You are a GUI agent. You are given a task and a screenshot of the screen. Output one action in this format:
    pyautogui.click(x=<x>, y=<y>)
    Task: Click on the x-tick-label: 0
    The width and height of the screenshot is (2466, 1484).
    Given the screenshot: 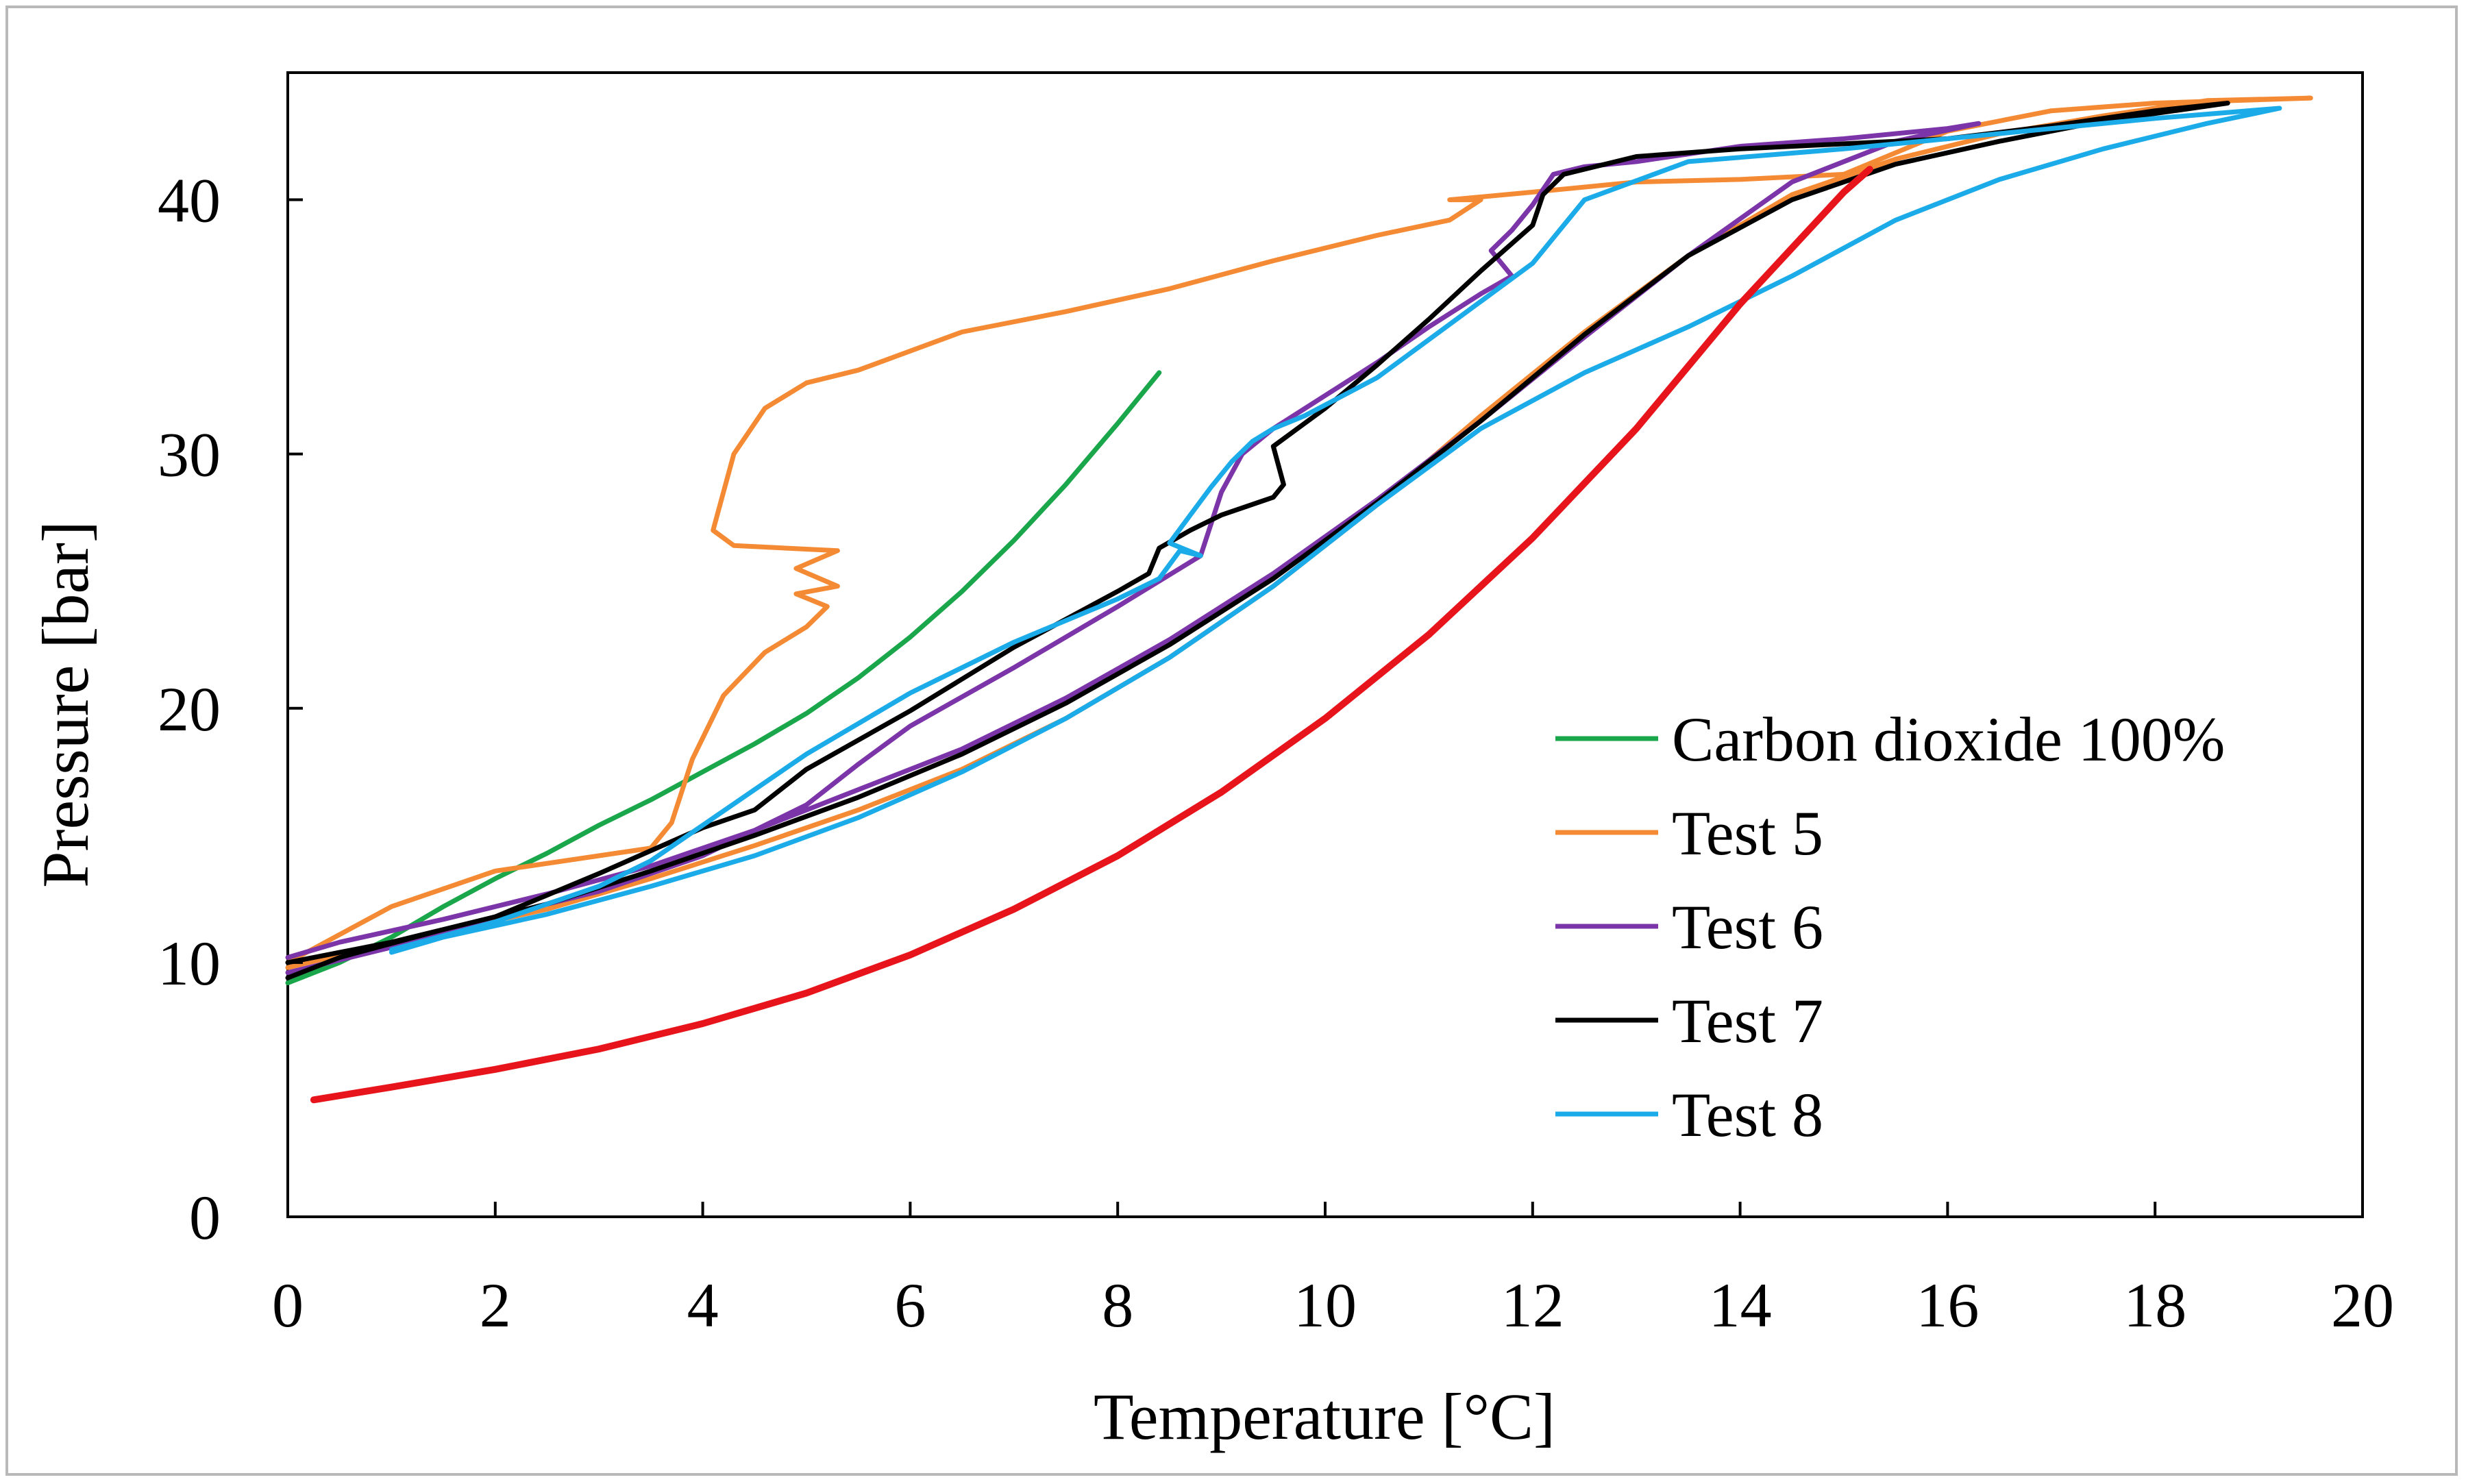 What is the action you would take?
    pyautogui.click(x=288, y=1305)
    